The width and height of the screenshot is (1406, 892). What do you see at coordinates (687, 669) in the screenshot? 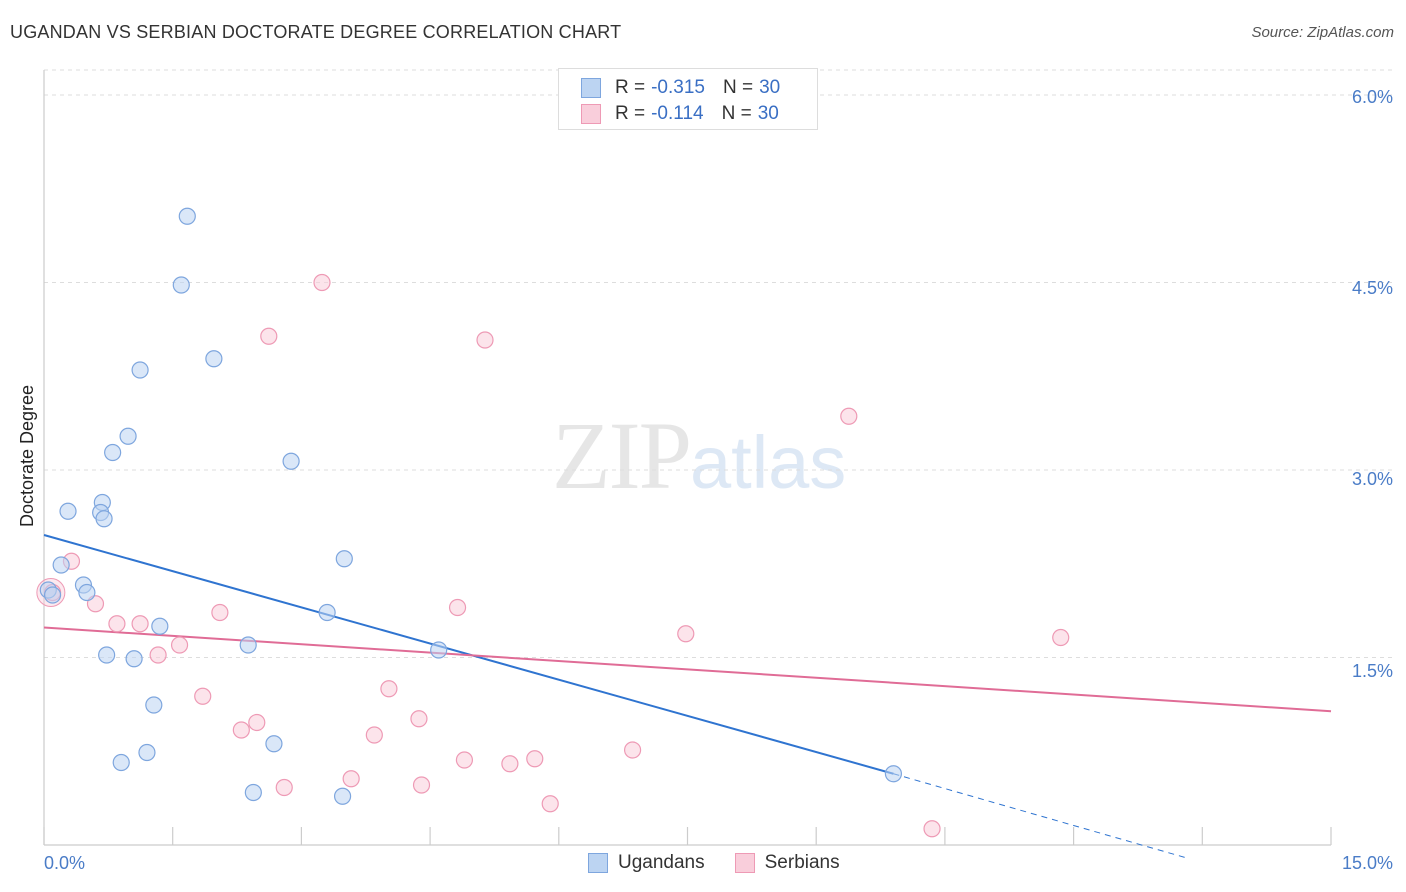
I see `serbian-trend-line` at bounding box center [687, 669].